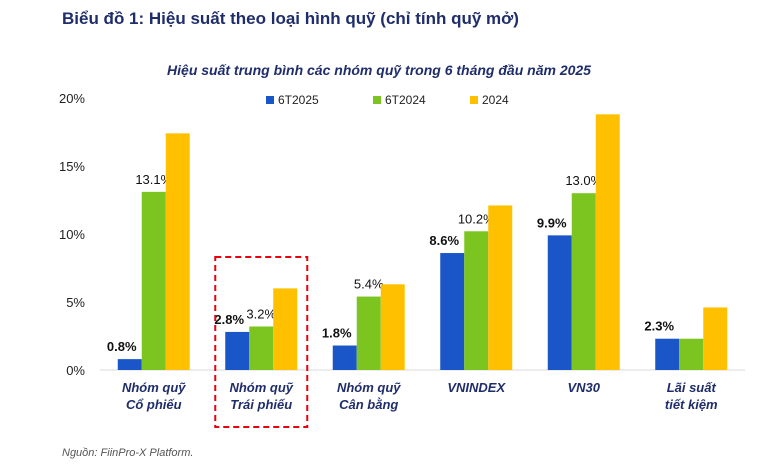 Image resolution: width=758 pixels, height=465 pixels. What do you see at coordinates (72, 98) in the screenshot?
I see `y-tick-label: 20%` at bounding box center [72, 98].